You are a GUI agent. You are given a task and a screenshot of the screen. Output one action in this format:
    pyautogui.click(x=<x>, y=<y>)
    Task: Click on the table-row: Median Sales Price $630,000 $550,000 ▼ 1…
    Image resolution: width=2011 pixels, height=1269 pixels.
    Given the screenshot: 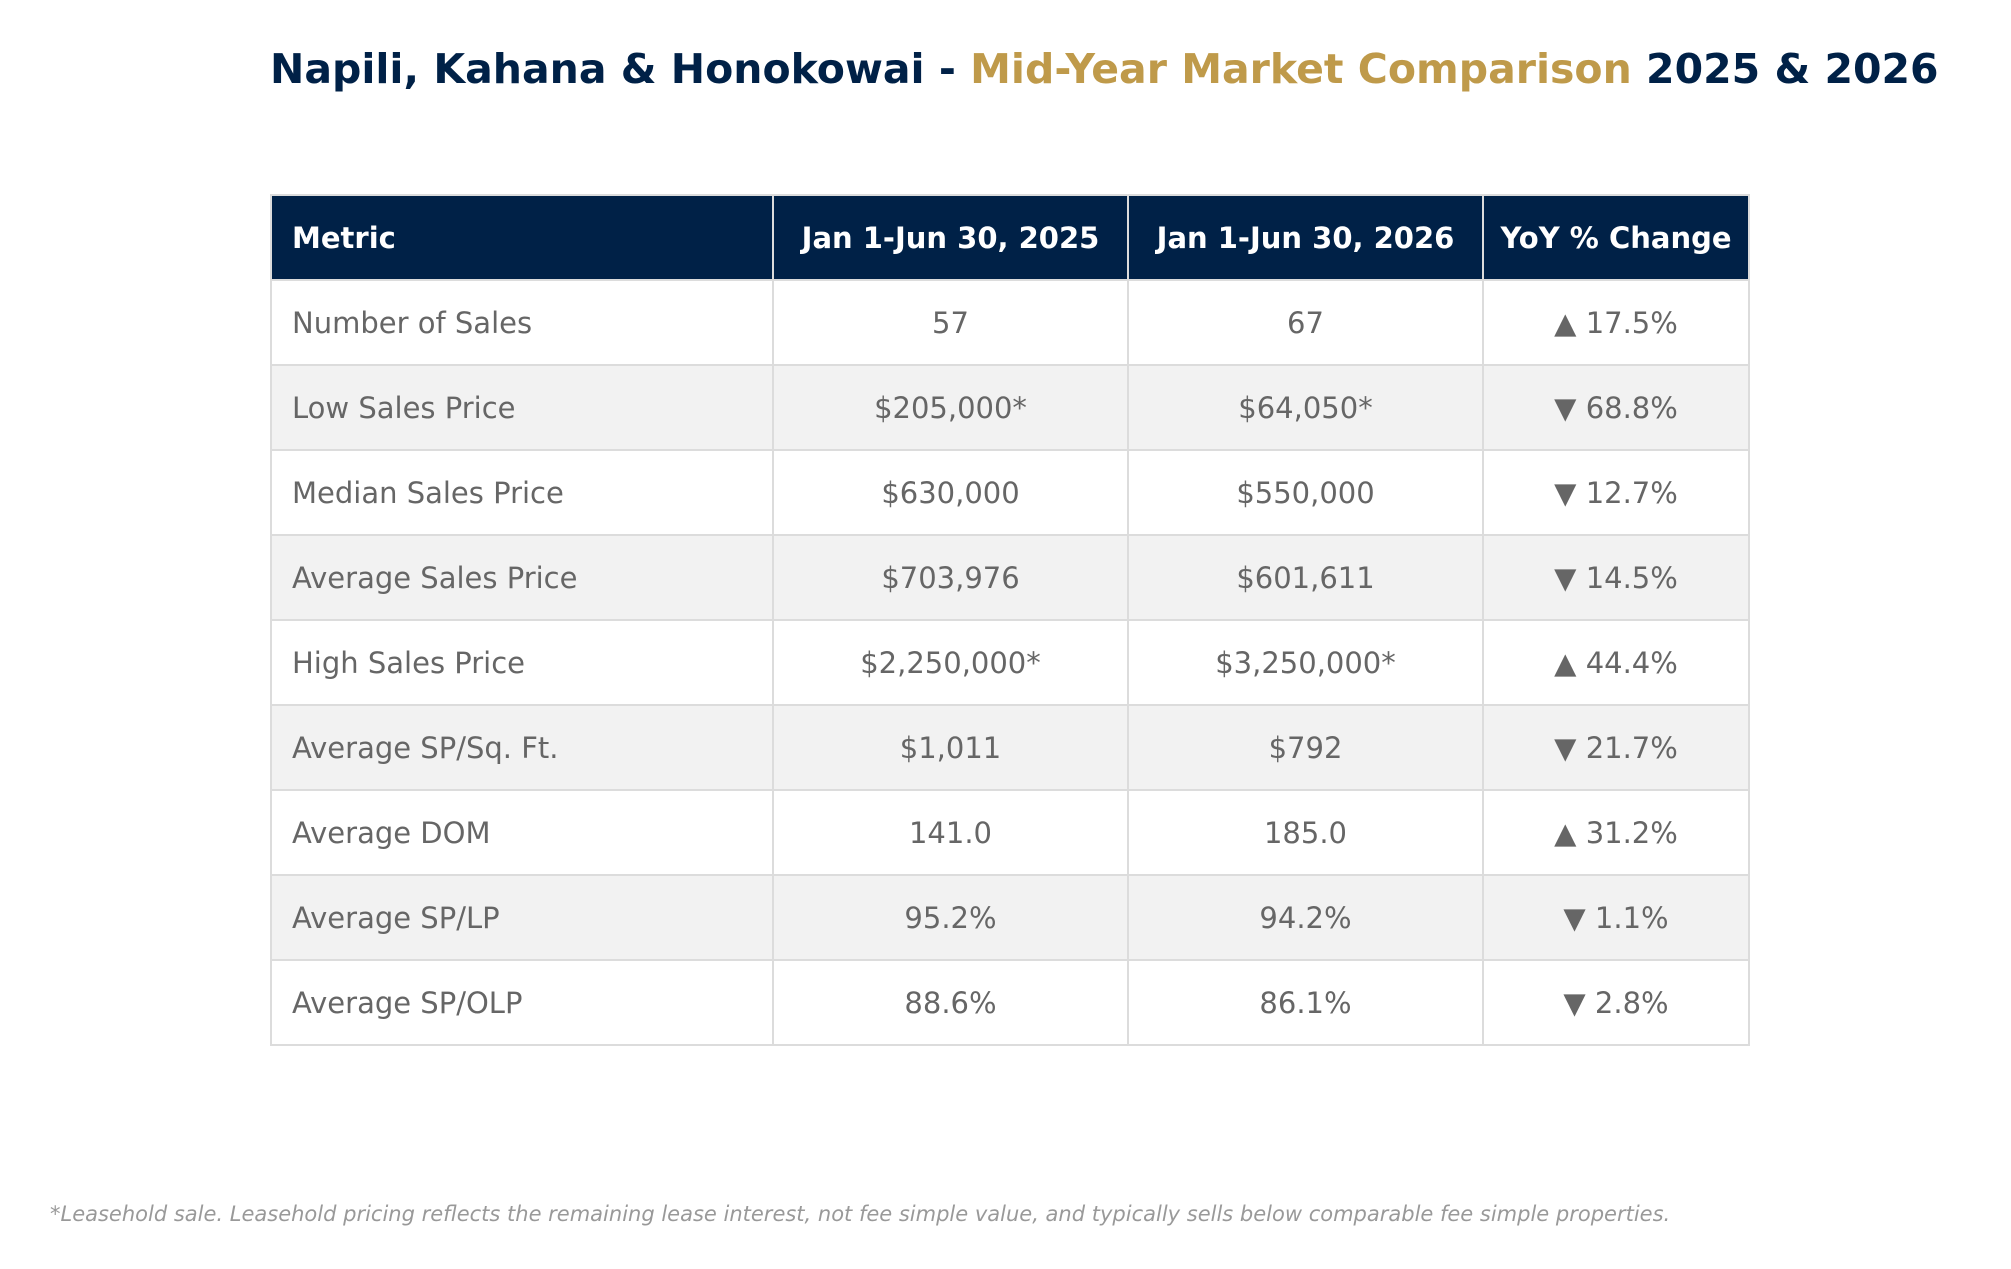 What is the action you would take?
    pyautogui.click(x=1010, y=492)
    